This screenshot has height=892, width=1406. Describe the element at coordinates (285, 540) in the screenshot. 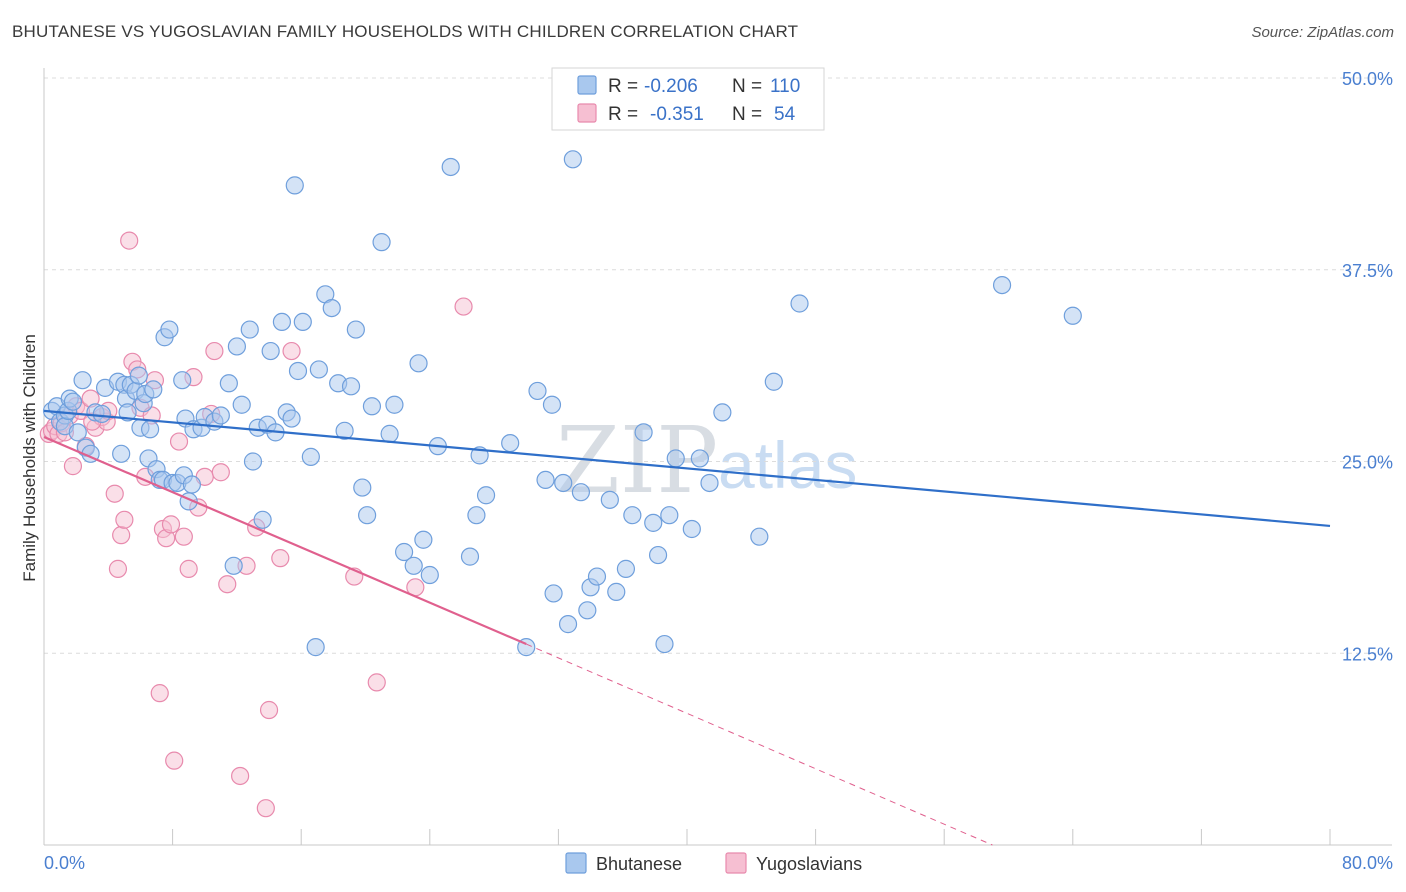

I see `yugoslavians-trend-line` at that location.